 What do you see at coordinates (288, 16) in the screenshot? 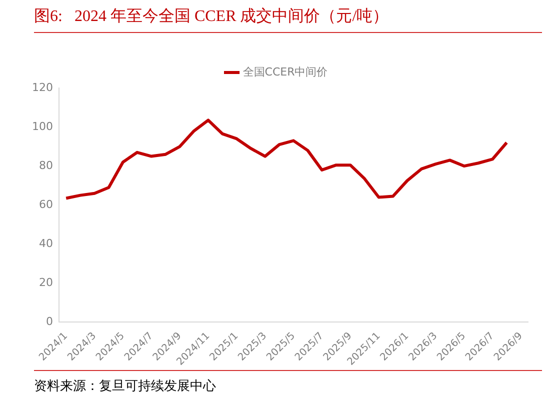
I see `chart-title: 图6: 2024 年至今全国 CCER 成交中间价（元/吨）` at bounding box center [288, 16].